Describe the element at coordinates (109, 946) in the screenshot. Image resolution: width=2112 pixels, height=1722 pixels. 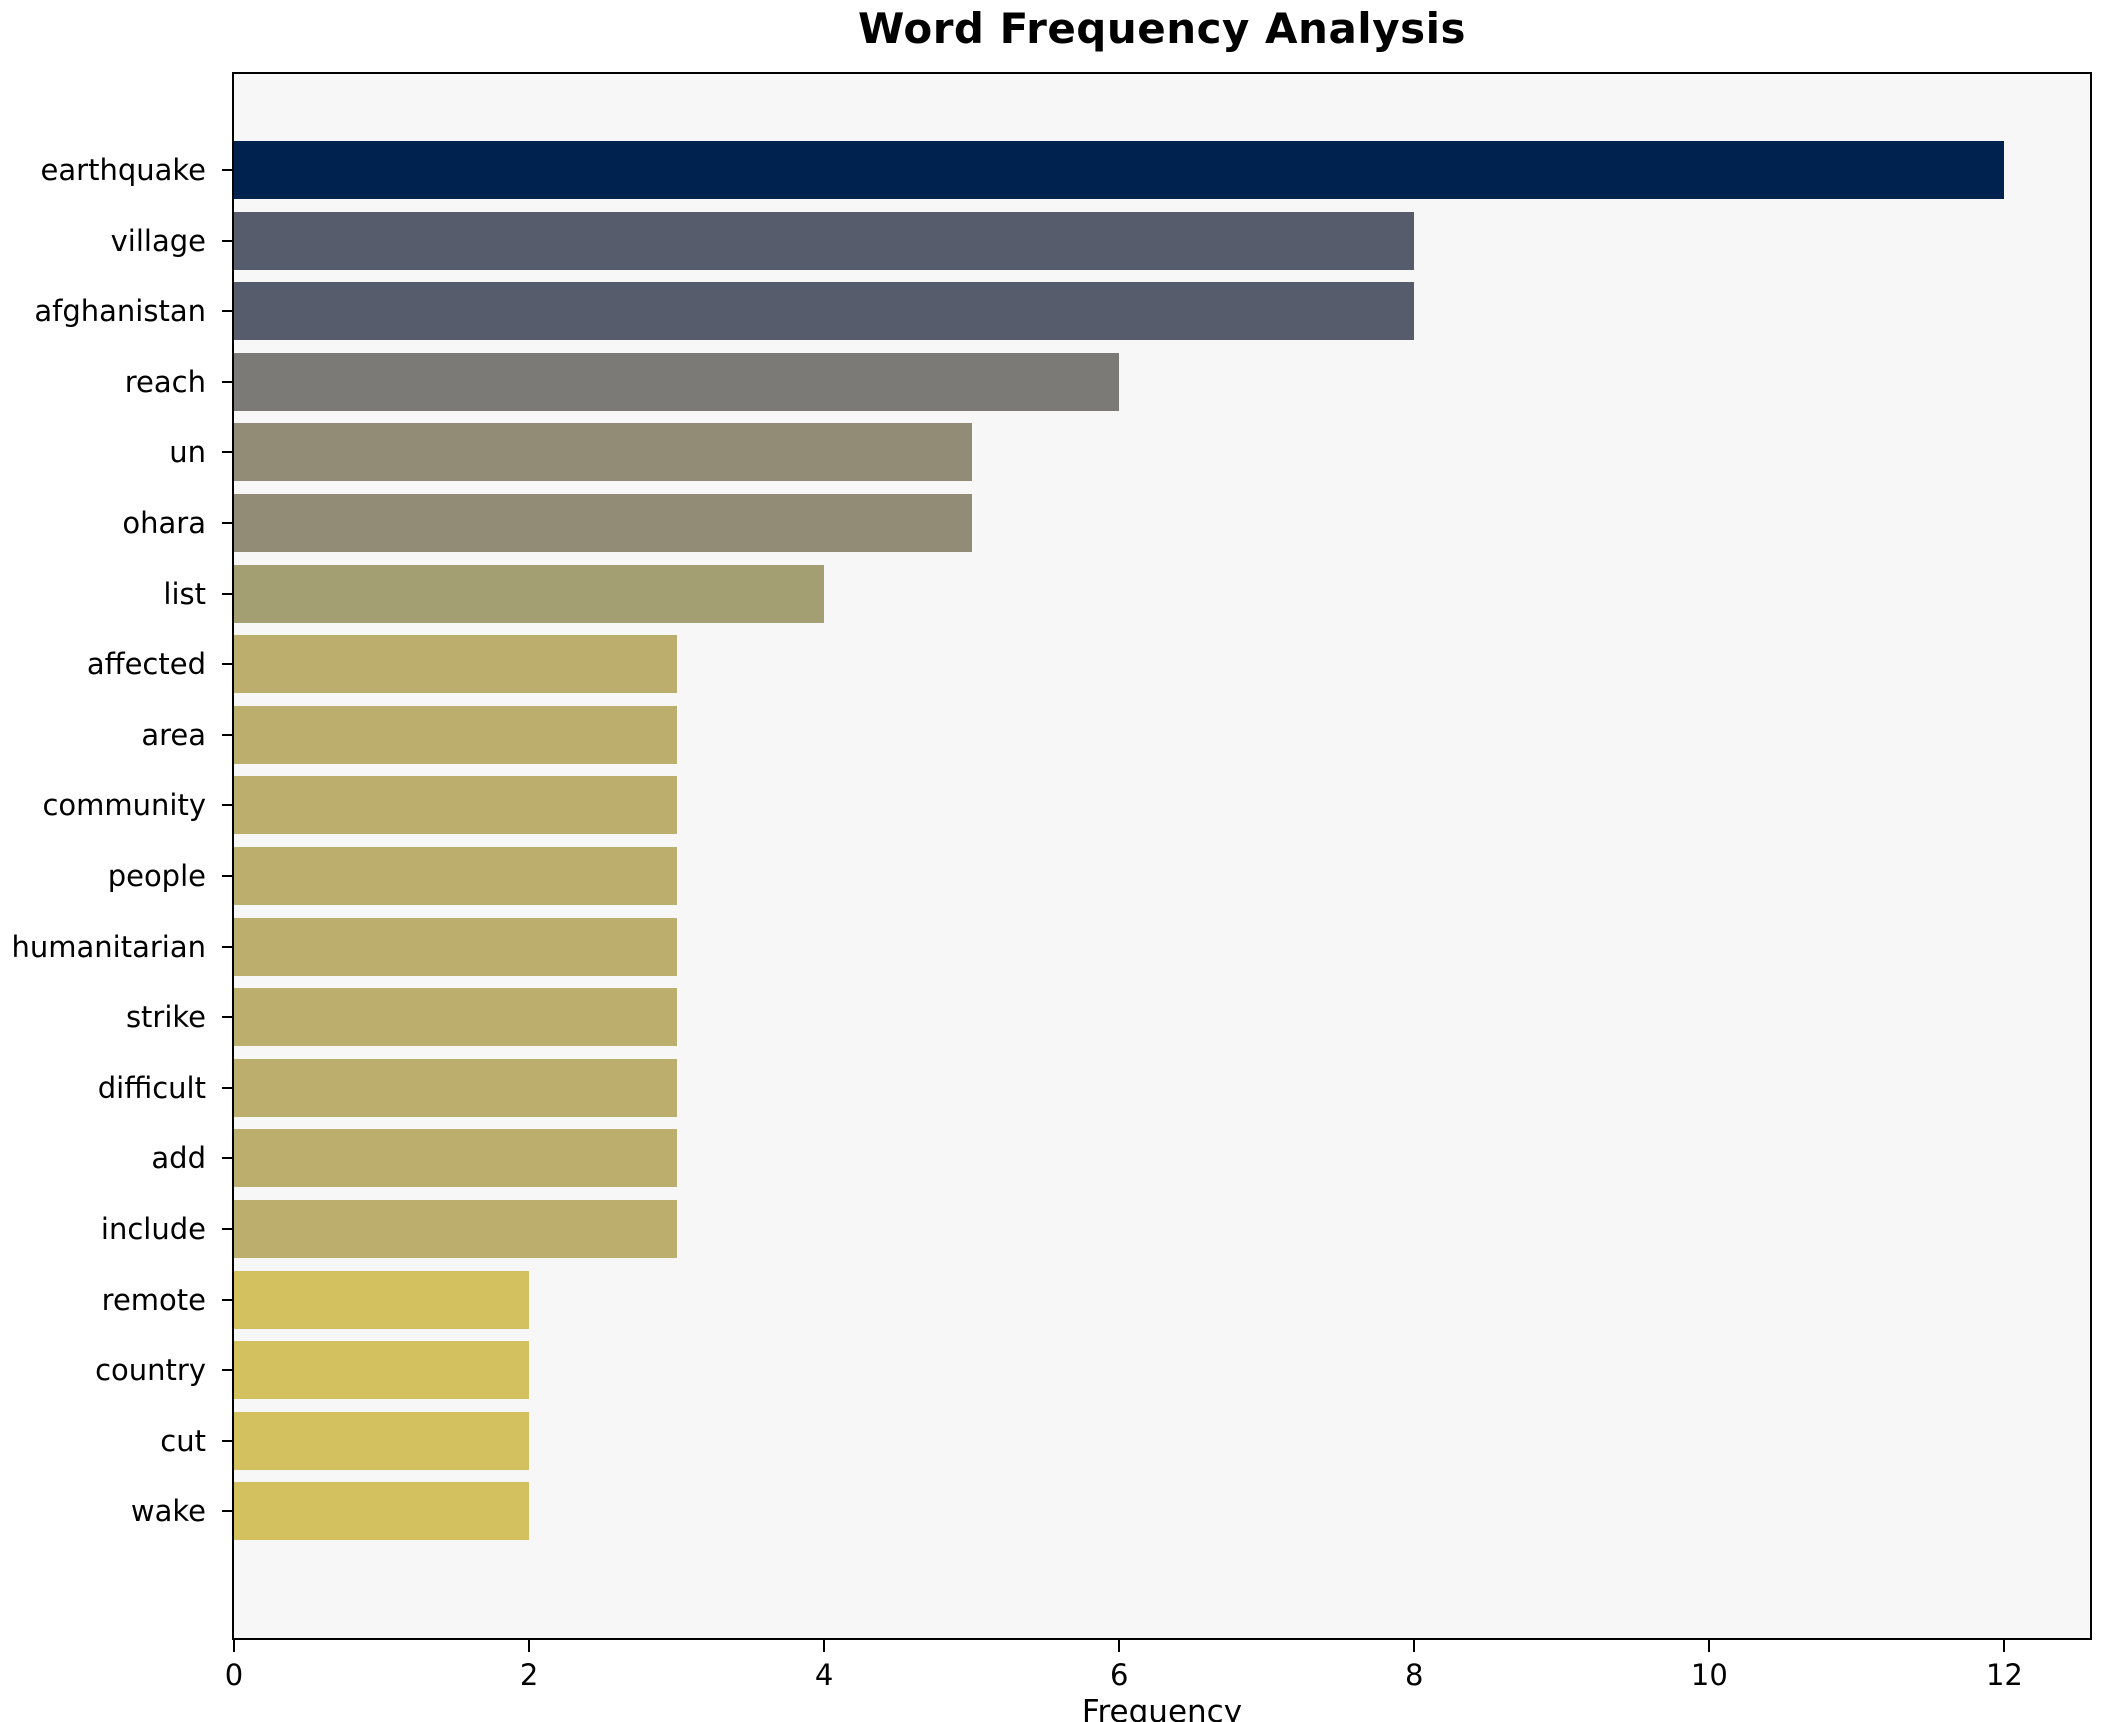
I see `y-tick-label-humanitarian: humanitarian` at that location.